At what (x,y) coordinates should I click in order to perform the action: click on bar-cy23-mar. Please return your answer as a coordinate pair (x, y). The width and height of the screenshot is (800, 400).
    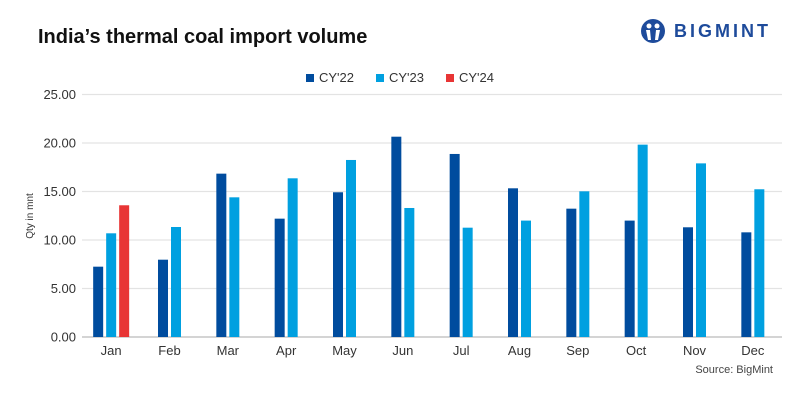
    Looking at the image, I should click on (234, 267).